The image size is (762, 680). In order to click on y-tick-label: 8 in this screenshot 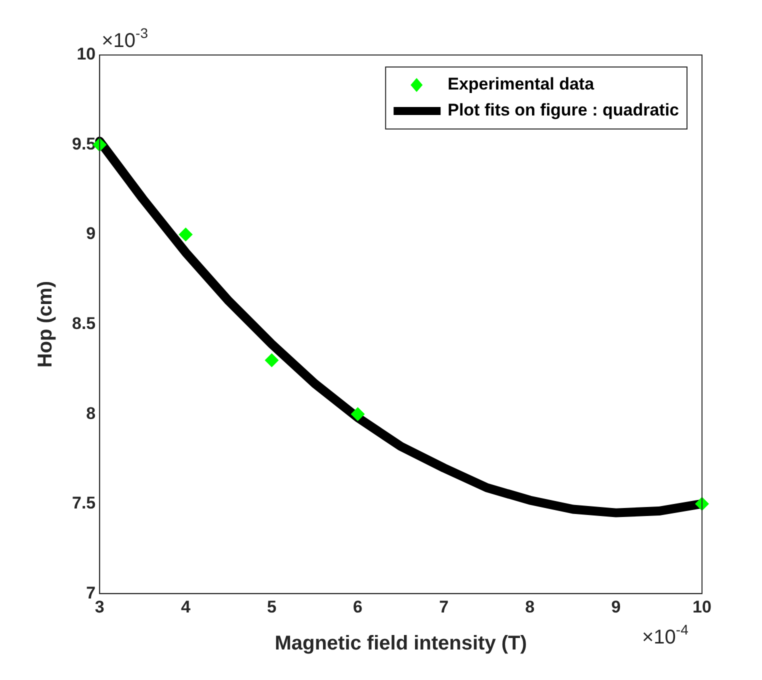, I will do `click(91, 413)`.